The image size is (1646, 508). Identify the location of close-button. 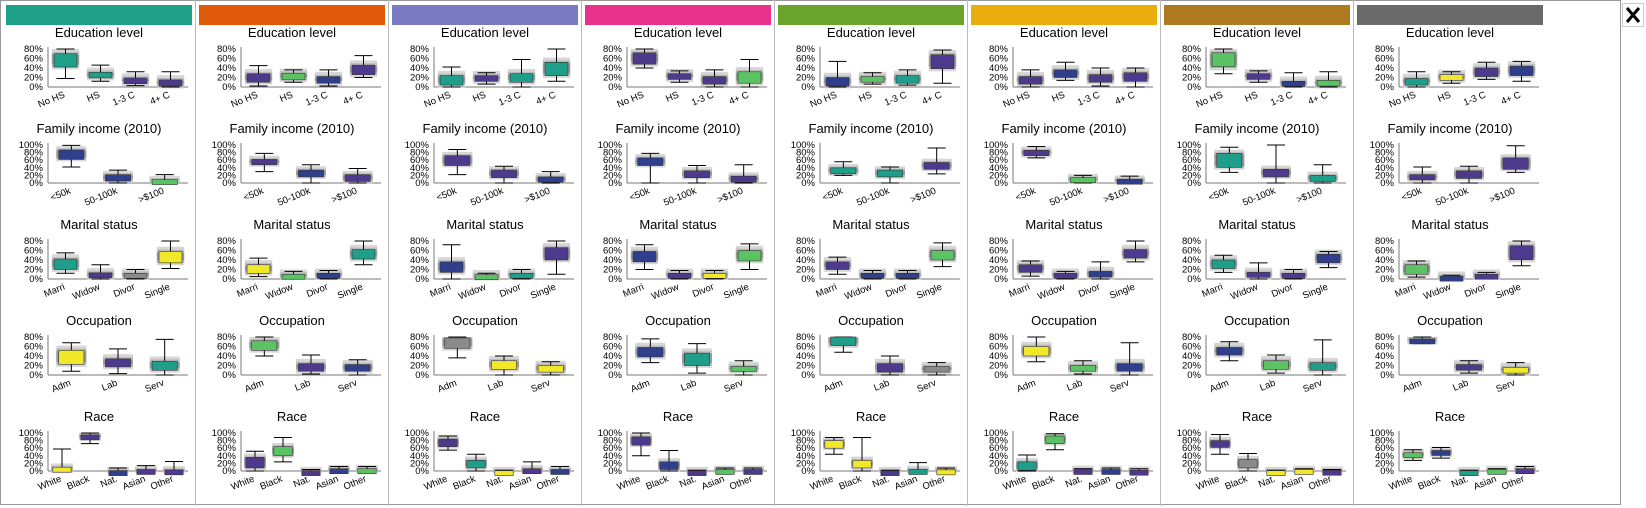
(1633, 15).